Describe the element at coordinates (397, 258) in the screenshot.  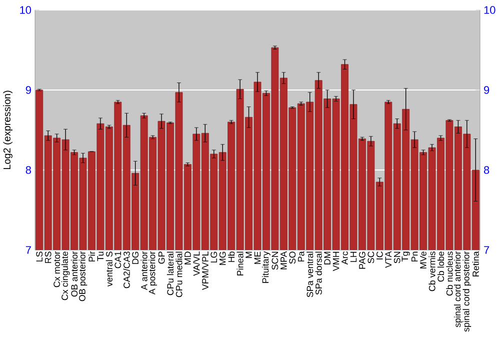
I see `x-tick-label: SN` at that location.